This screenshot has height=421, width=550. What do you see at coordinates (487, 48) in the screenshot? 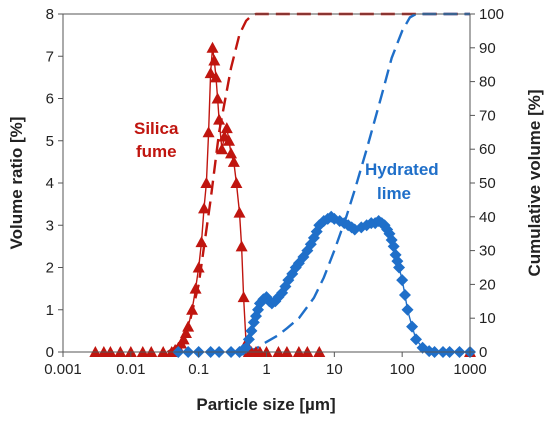
I see `y-right-tick-label: 90` at bounding box center [487, 48].